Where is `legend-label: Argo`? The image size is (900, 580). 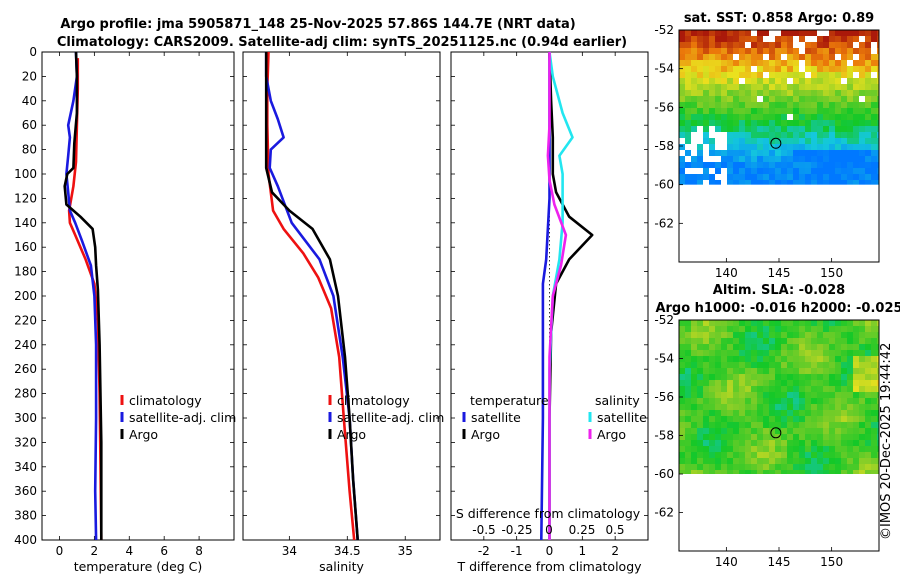
legend-label: Argo is located at coordinates (143, 434).